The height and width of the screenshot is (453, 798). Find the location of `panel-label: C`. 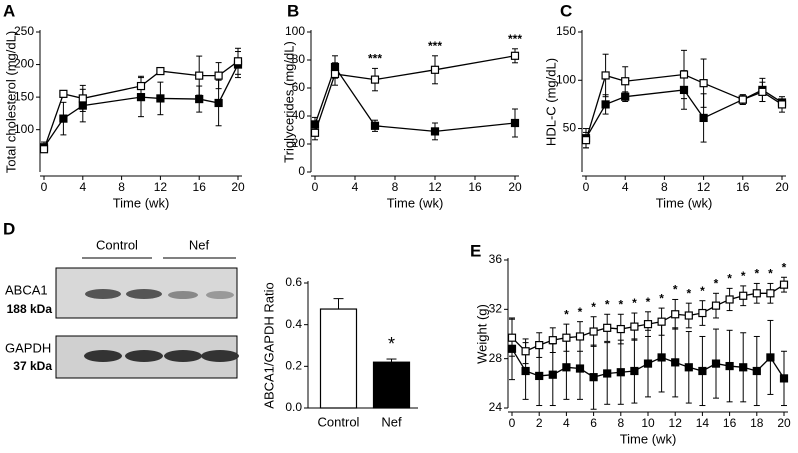

panel-label: C is located at coordinates (566, 10).